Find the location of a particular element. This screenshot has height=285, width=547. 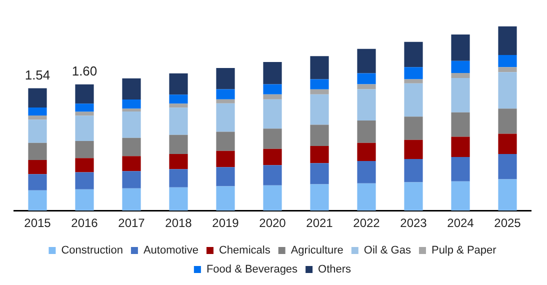

x-tick-label: 2016 is located at coordinates (84, 223).